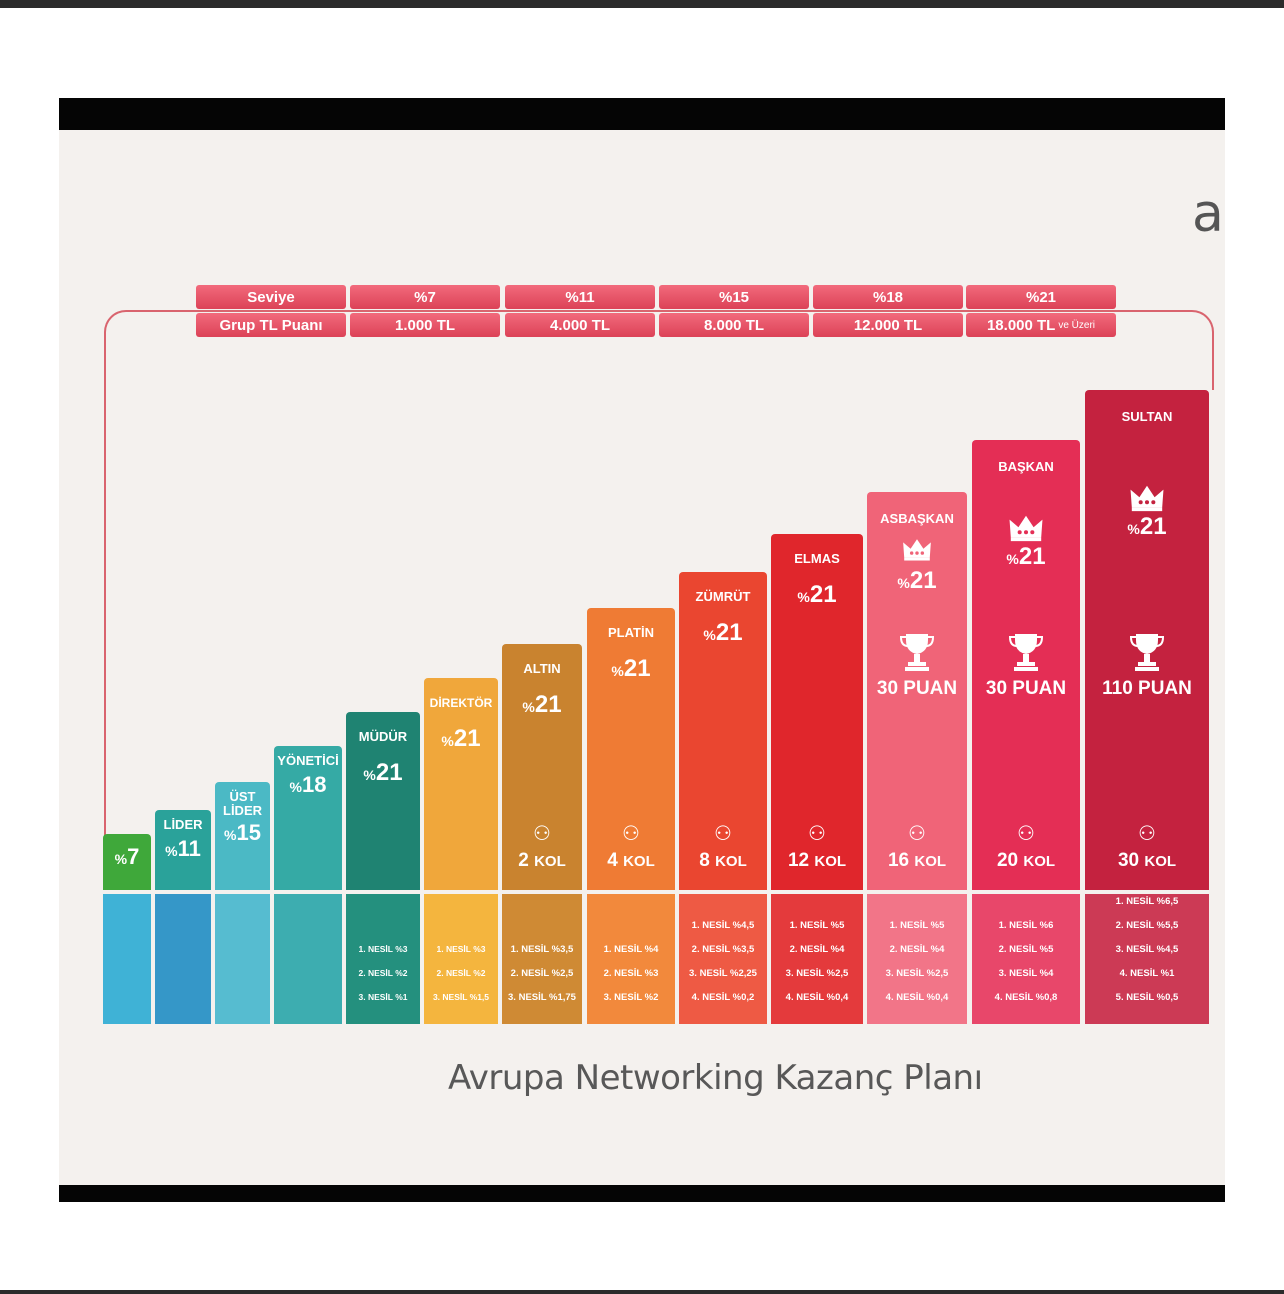 This screenshot has width=1284, height=1294. Describe the element at coordinates (542, 706) in the screenshot. I see `bar-7-percent: %21` at that location.